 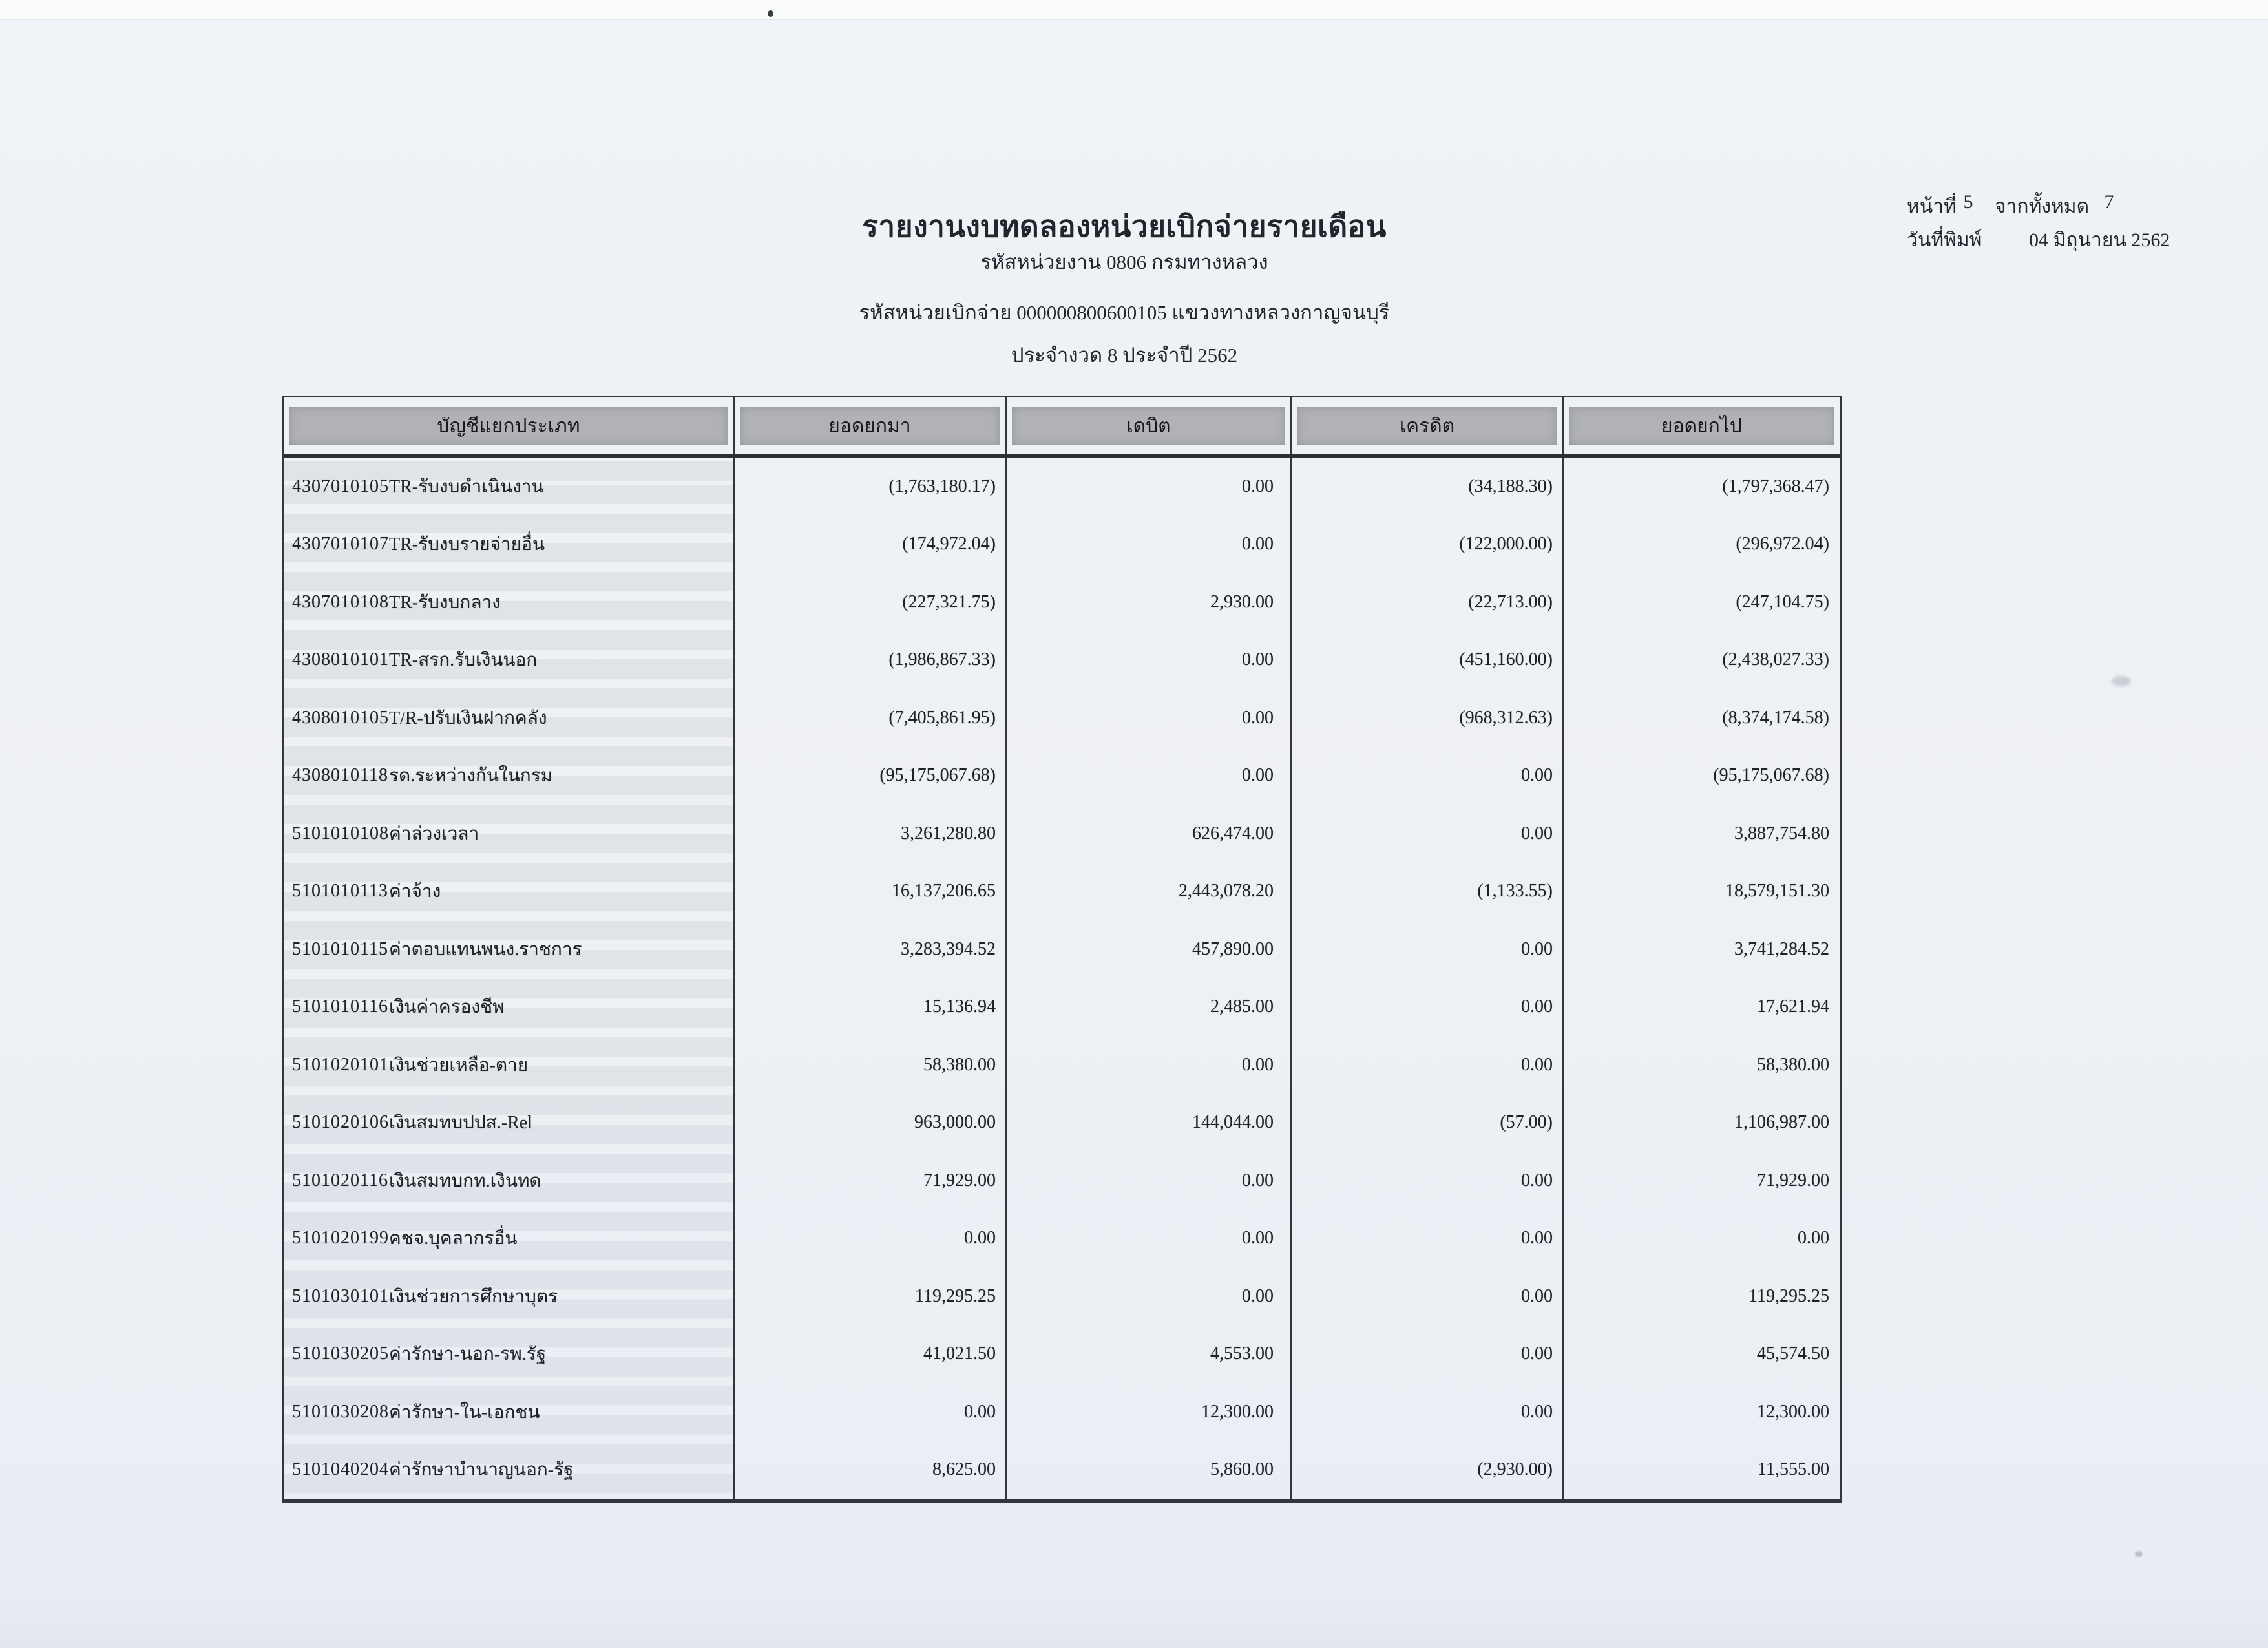 What do you see at coordinates (510, 1470) in the screenshot?
I see `account-cell: 5101040204 ค่ารักษาบำนาญนอก-รัฐ` at bounding box center [510, 1470].